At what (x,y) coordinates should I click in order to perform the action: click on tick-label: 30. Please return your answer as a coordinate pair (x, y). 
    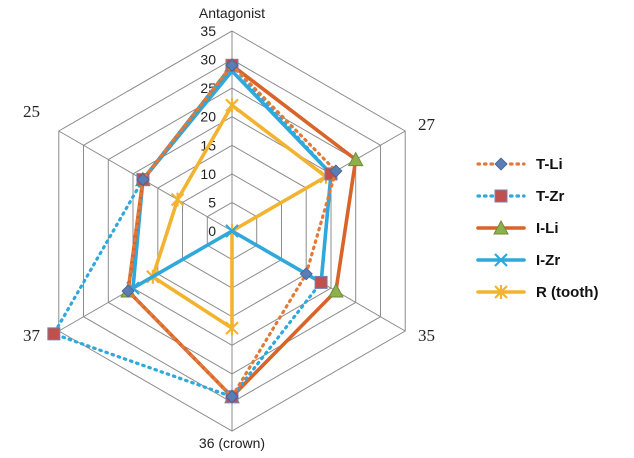
    Looking at the image, I should click on (208, 60).